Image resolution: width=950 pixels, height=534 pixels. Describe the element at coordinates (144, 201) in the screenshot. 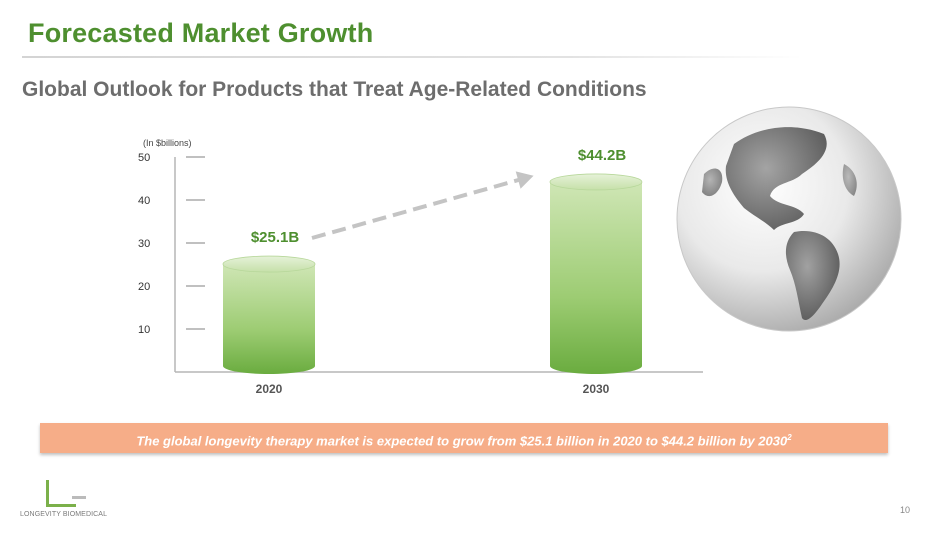

I see `y-tick-label: 40` at that location.